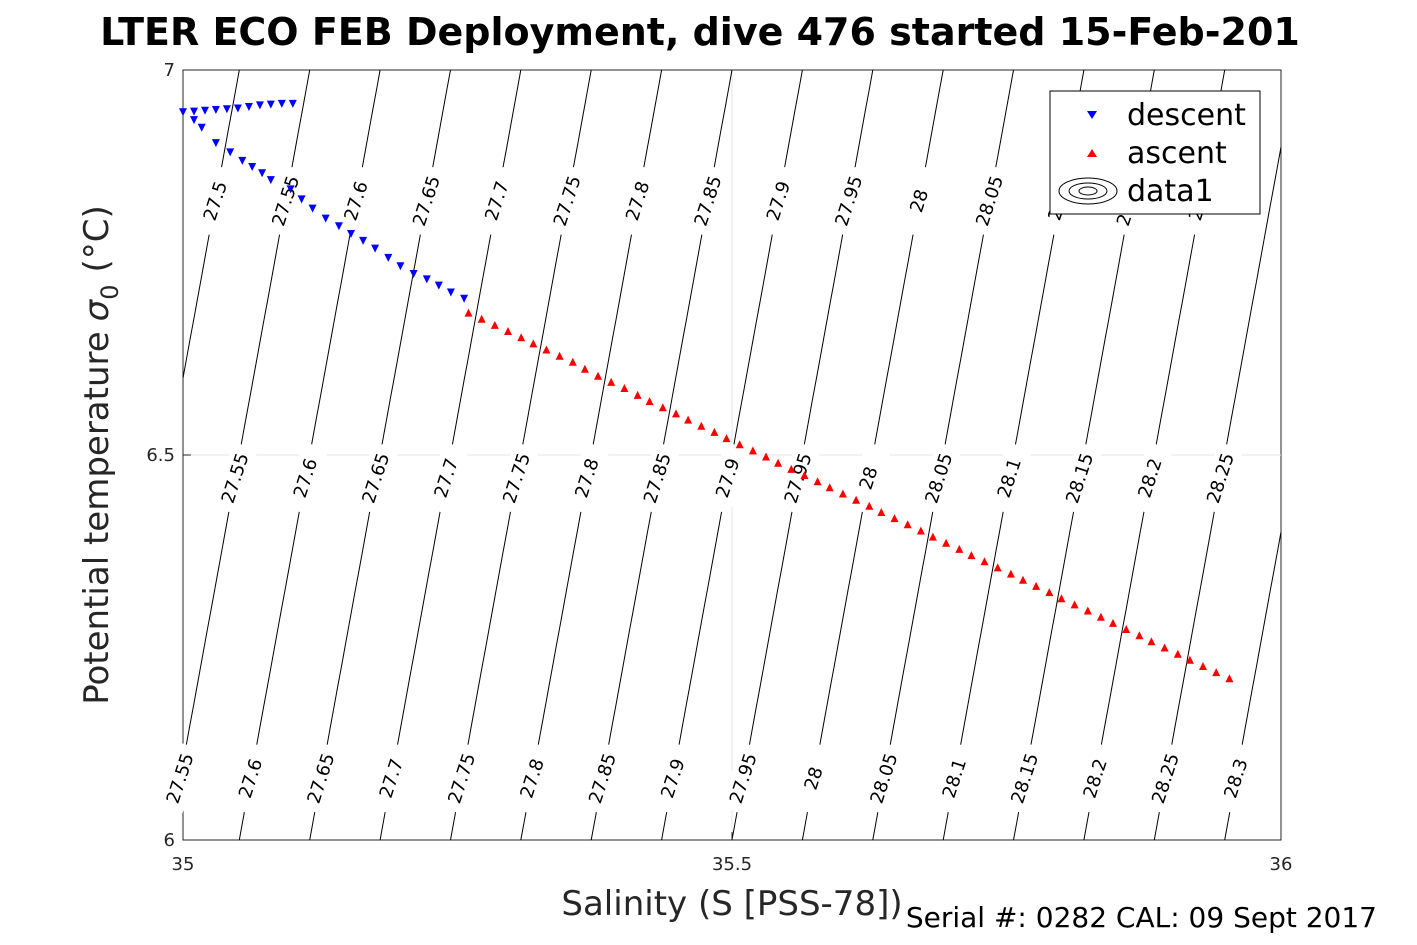 The image size is (1417, 945). I want to click on x-tick-label: 35.5, so click(732, 864).